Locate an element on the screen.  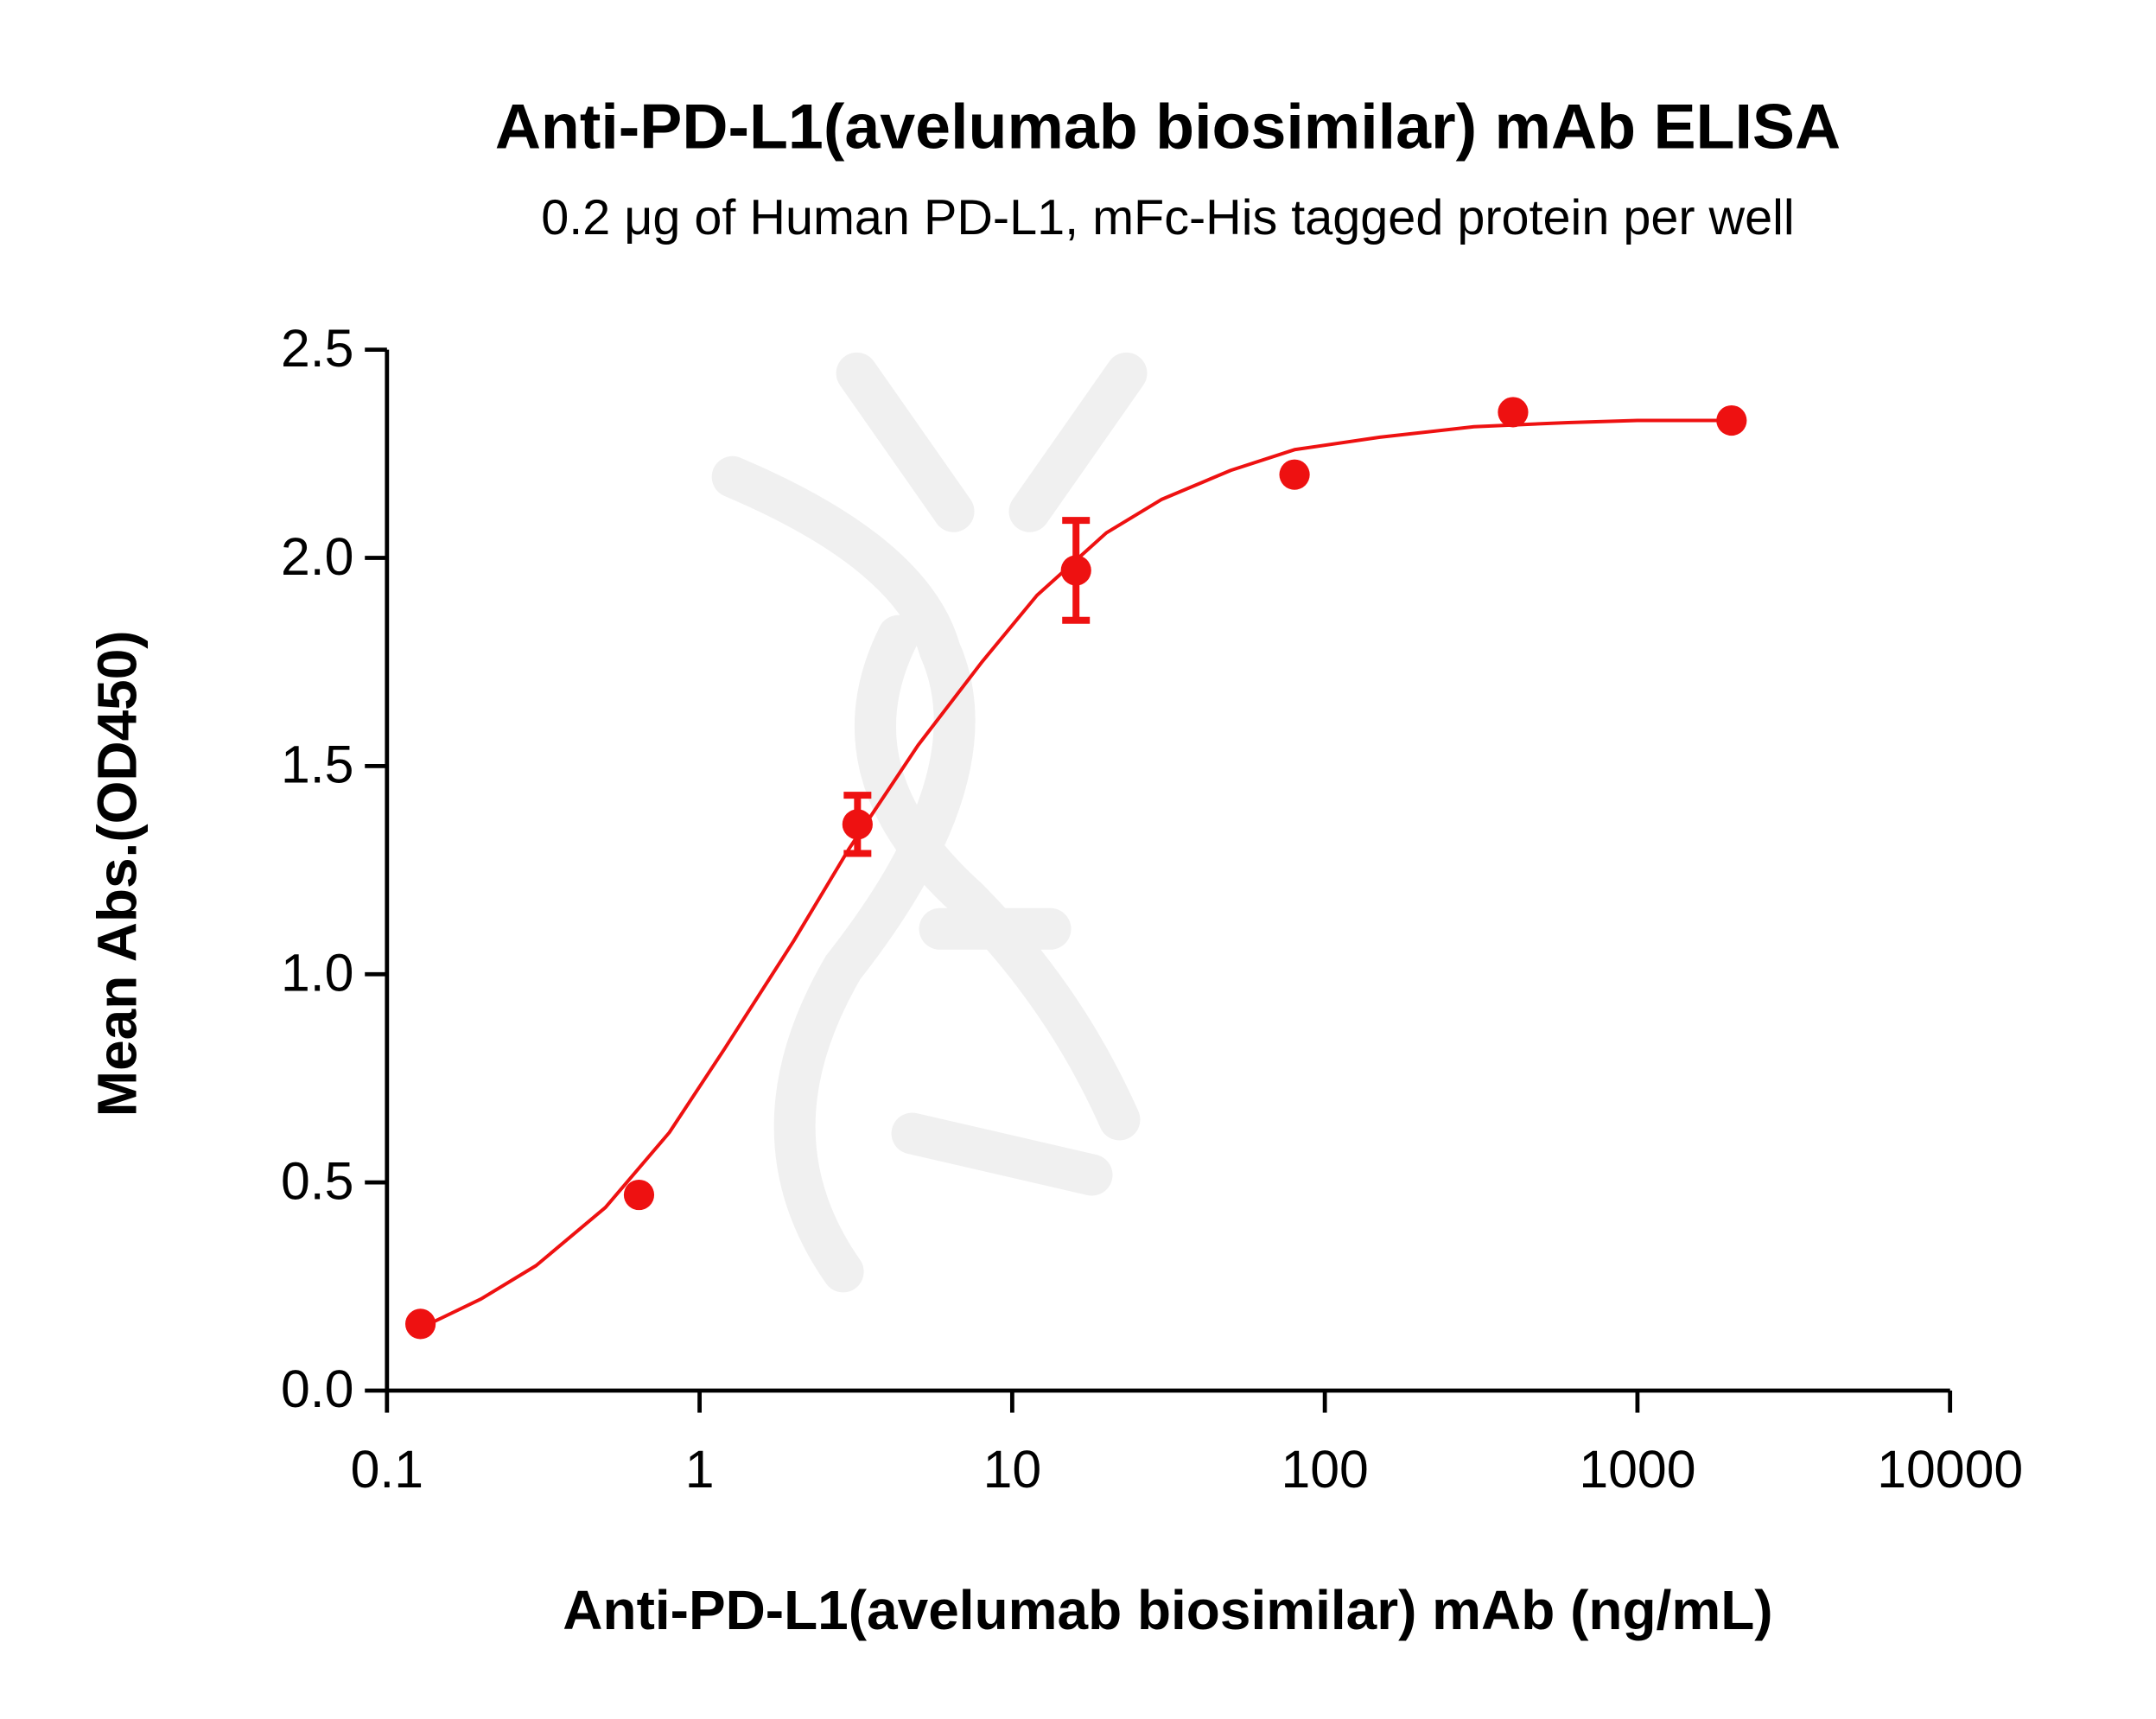
y-tick-label: 1.5 is located at coordinates (317, 765).